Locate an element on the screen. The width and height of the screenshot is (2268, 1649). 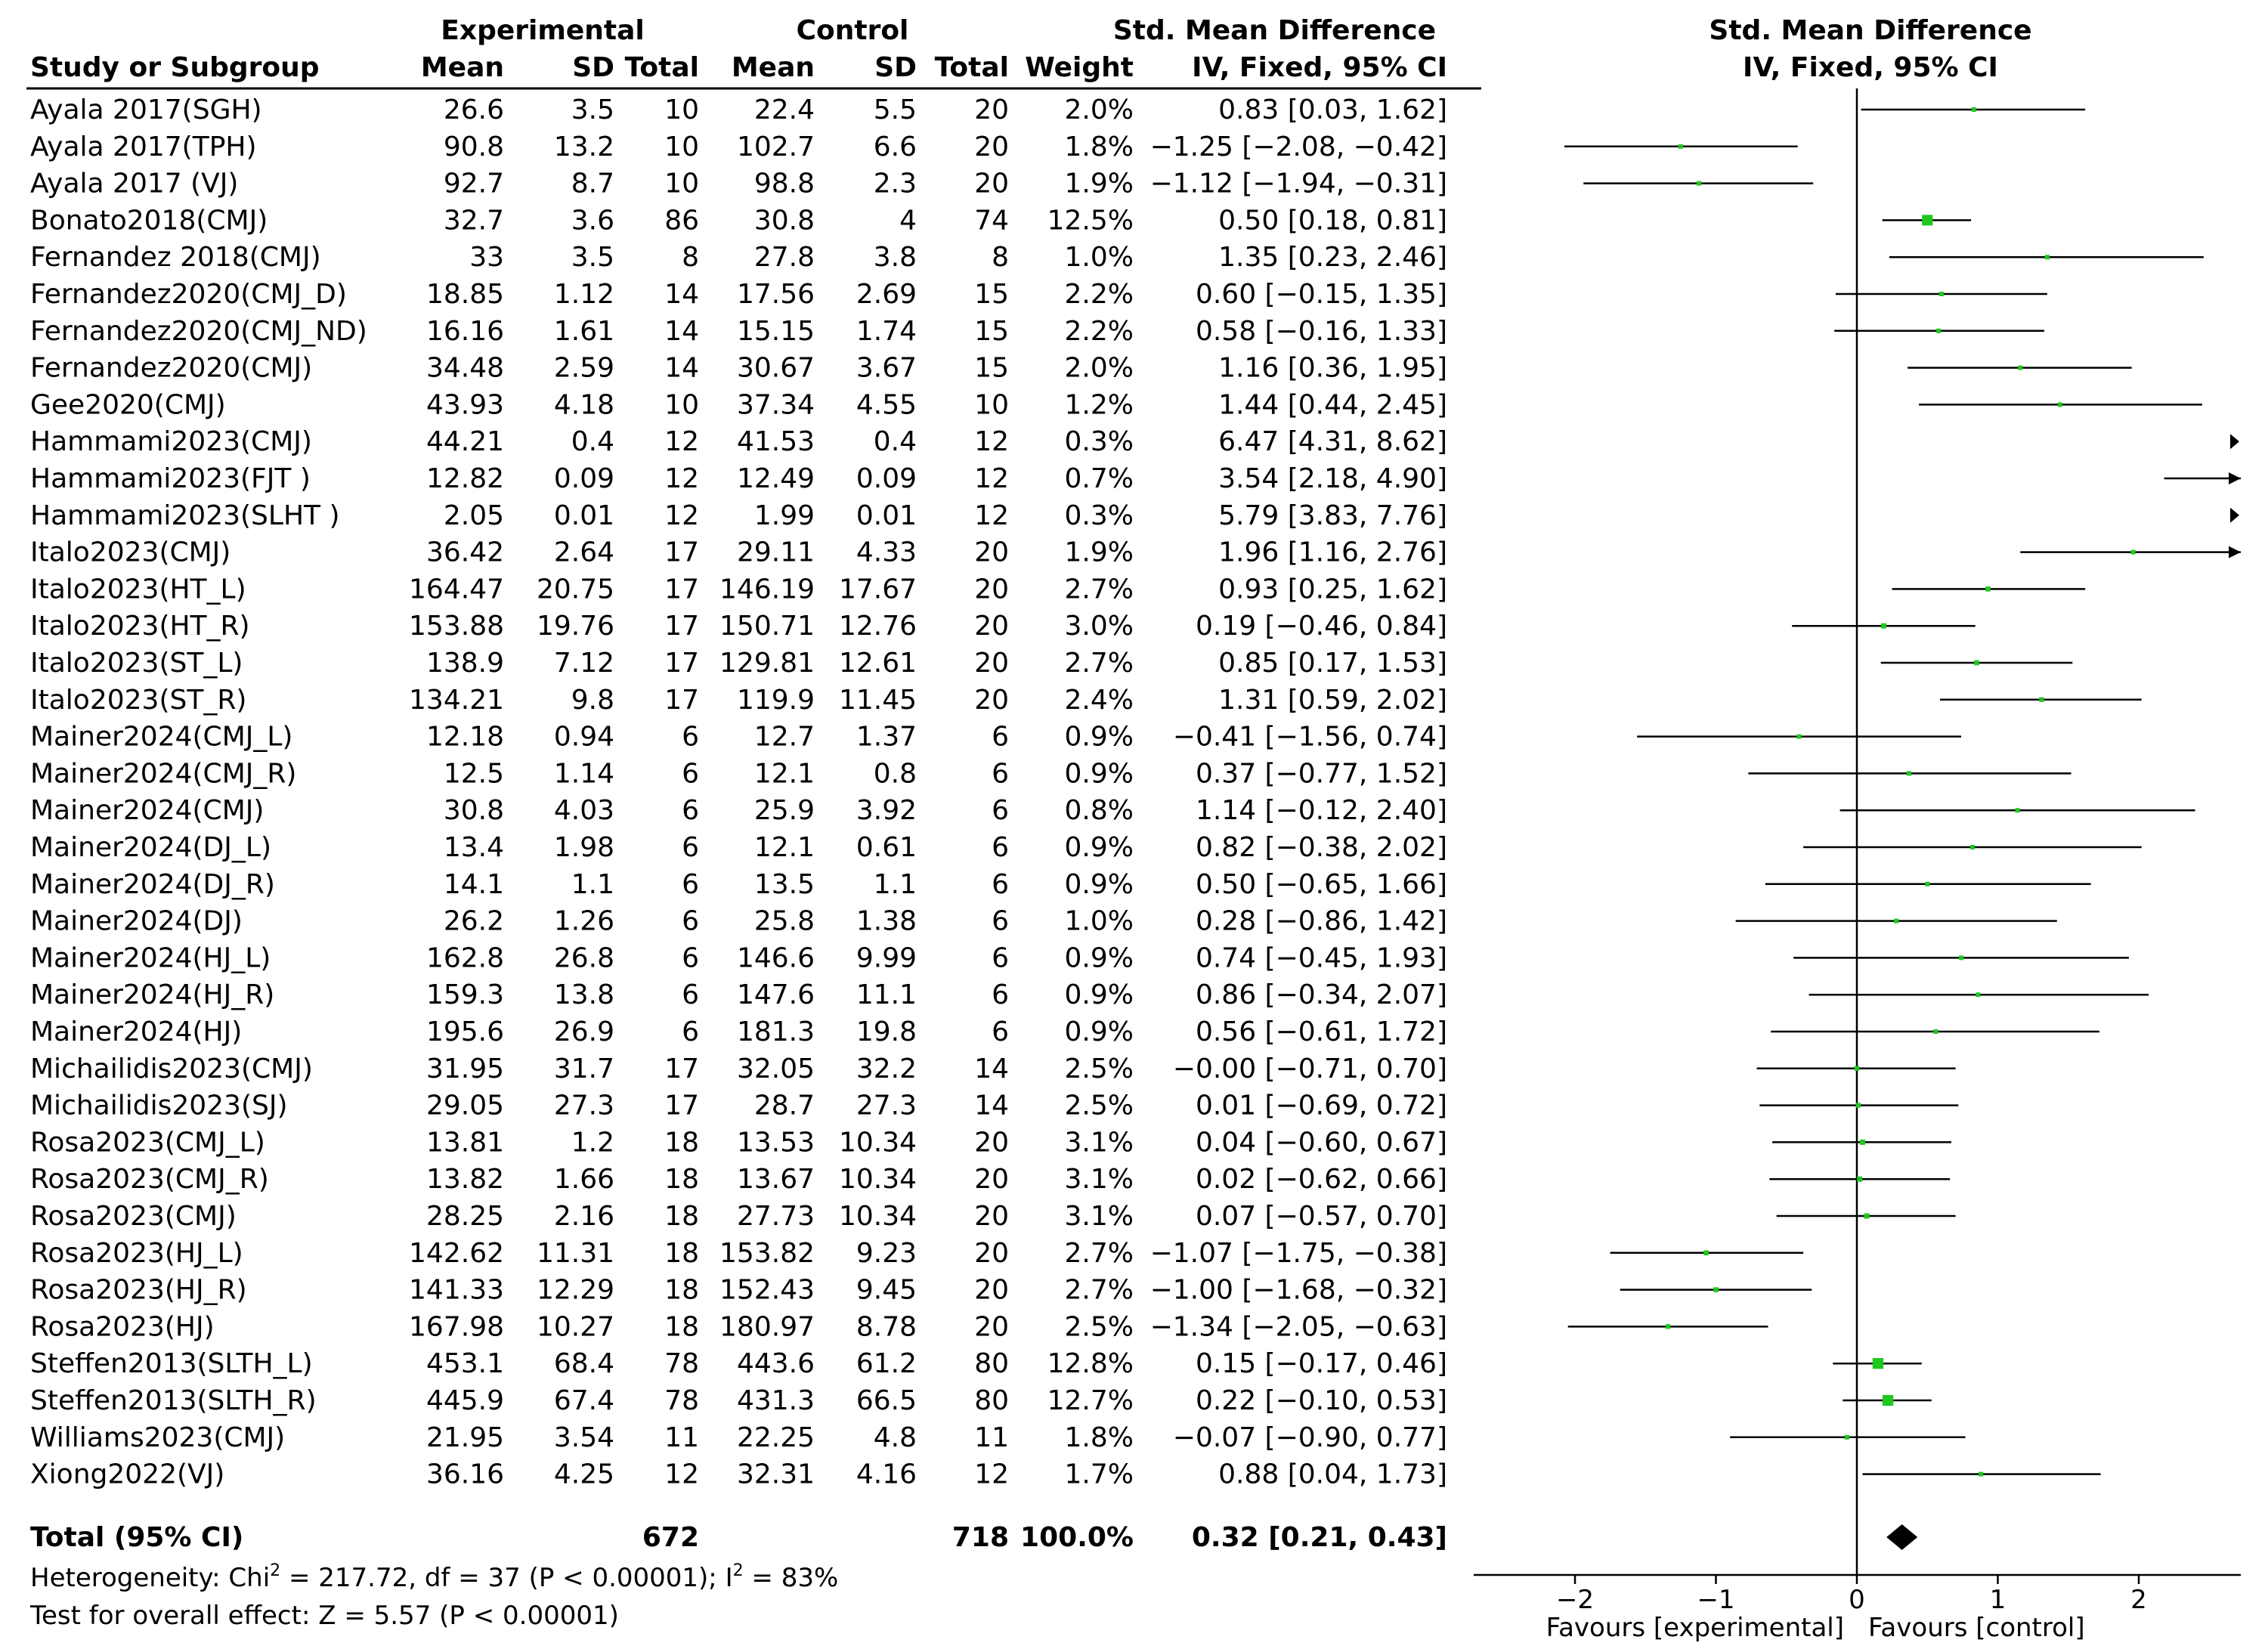
exp-mean: 134.21 is located at coordinates (456, 700).